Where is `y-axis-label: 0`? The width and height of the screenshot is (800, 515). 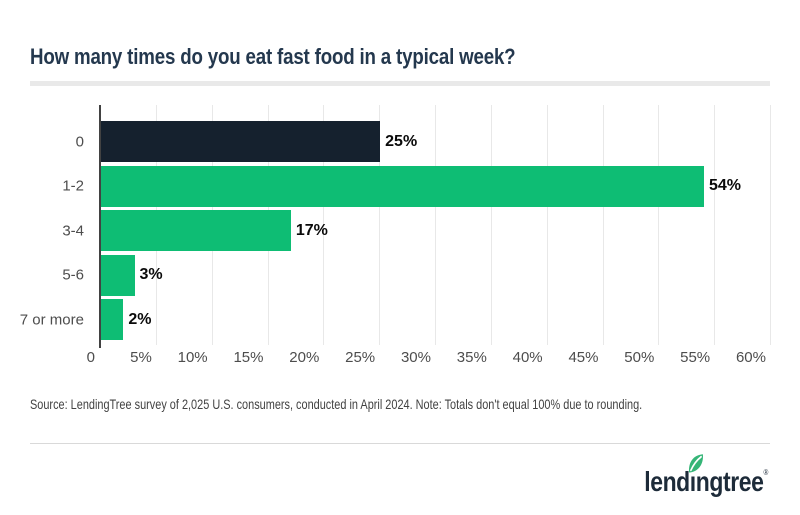
y-axis-label: 0 is located at coordinates (79, 141).